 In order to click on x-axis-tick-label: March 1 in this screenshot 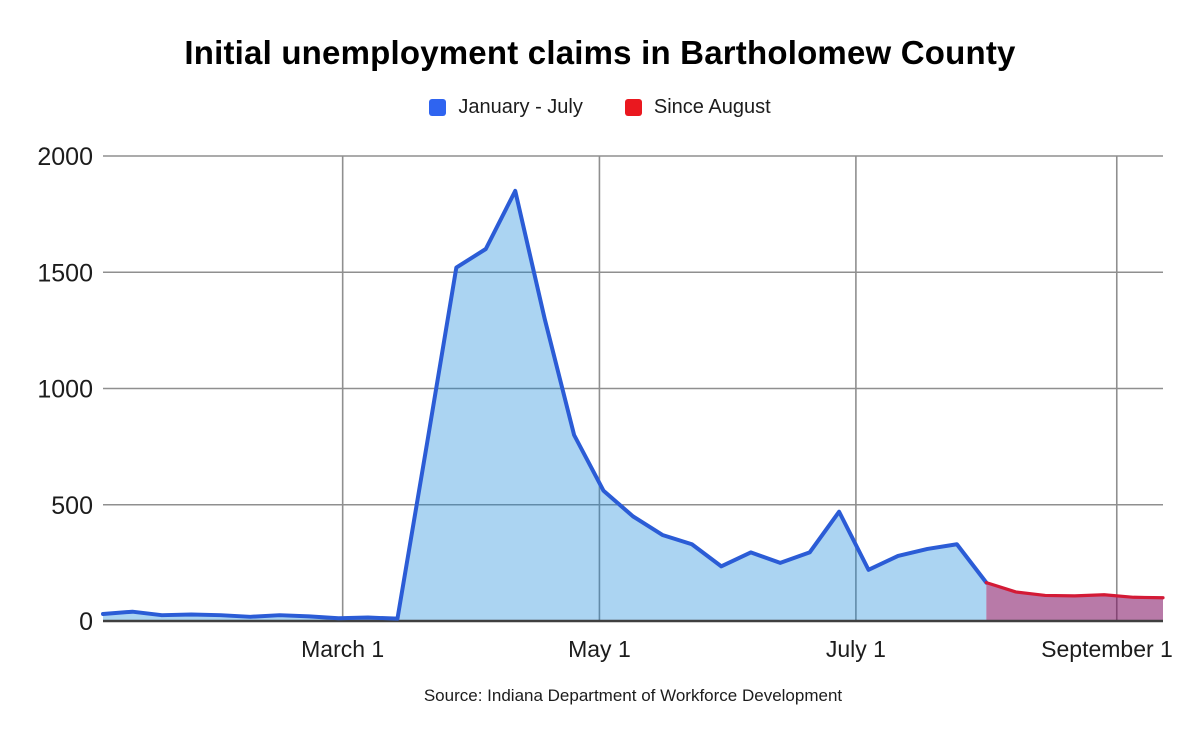, I will do `click(342, 649)`.